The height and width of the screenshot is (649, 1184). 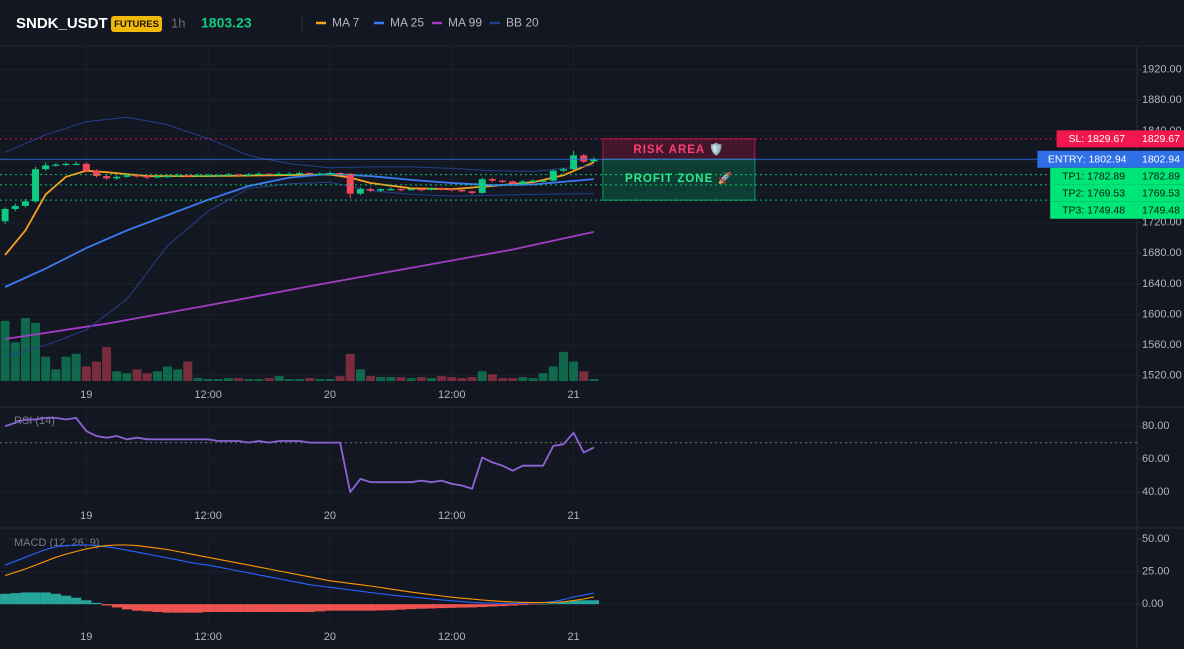 I want to click on last-price: 1803.23, so click(x=226, y=23).